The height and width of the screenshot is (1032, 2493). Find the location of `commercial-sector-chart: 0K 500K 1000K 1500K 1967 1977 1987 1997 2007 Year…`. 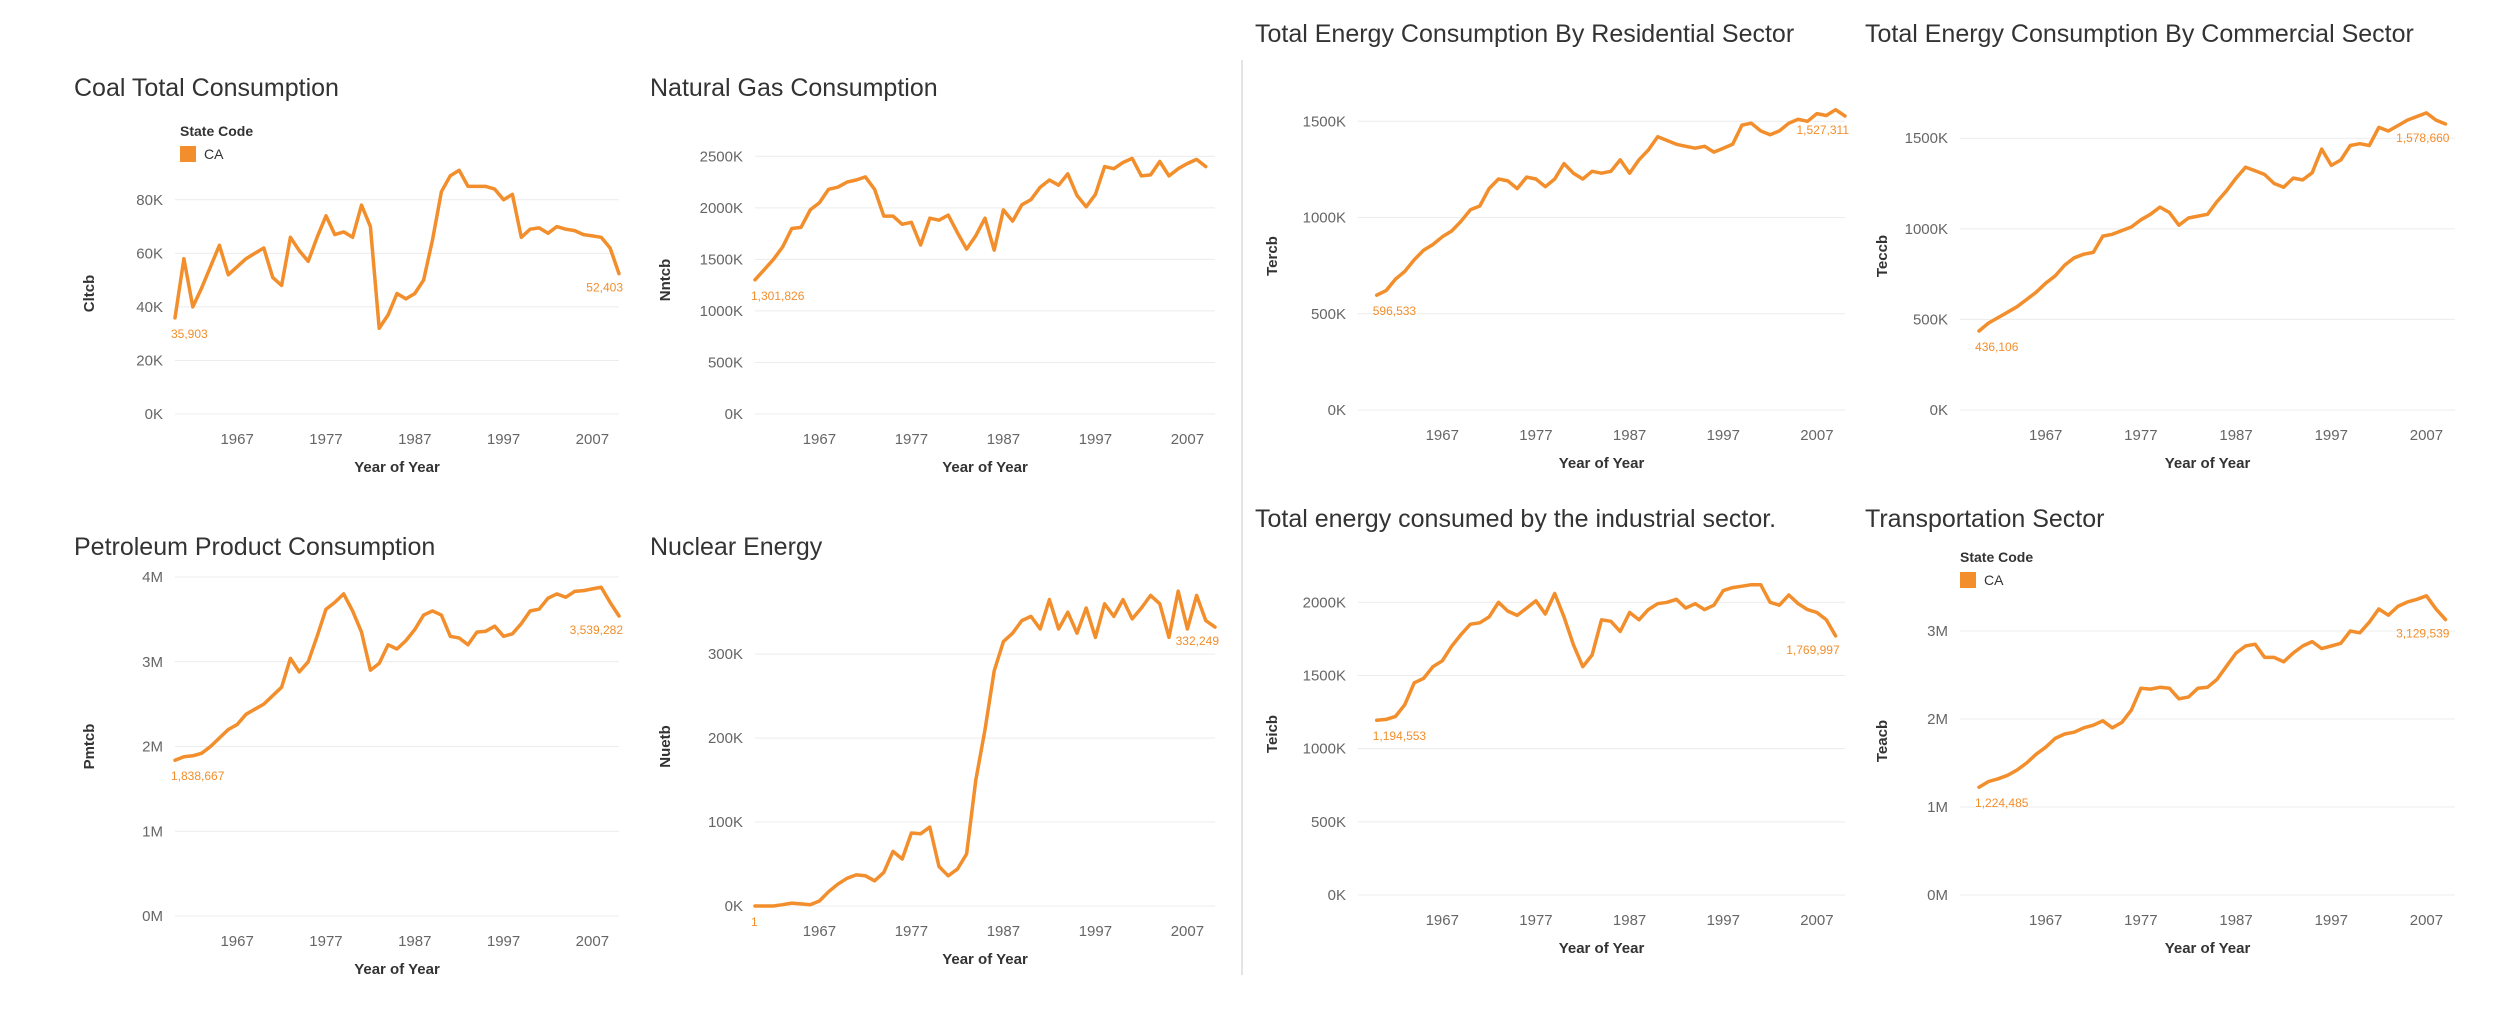

commercial-sector-chart: 0K 500K 1000K 1500K 1967 1977 1987 1997 2007 Year… is located at coordinates (2165, 250).